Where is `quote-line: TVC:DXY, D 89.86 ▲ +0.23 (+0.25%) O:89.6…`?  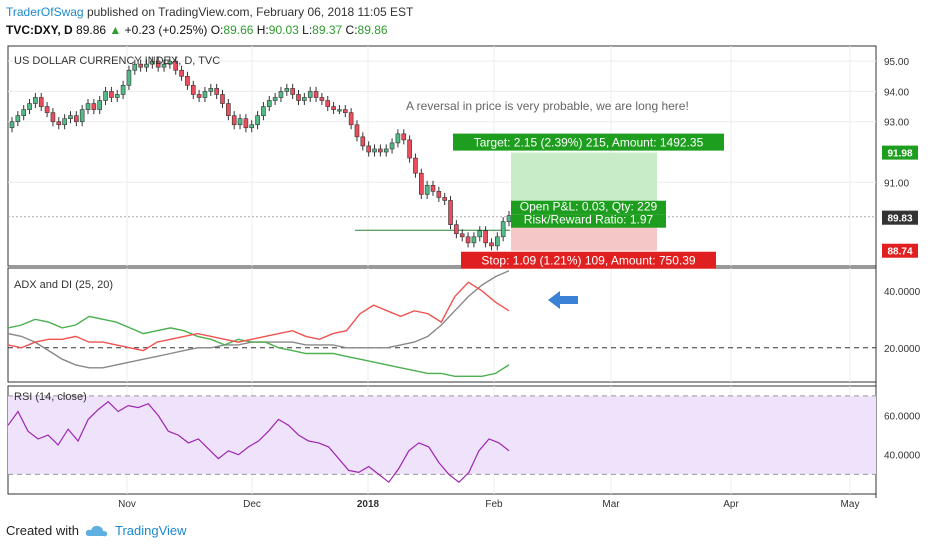
quote-line: TVC:DXY, D 89.86 ▲ +0.23 (+0.25%) O:89.6… is located at coordinates (197, 30).